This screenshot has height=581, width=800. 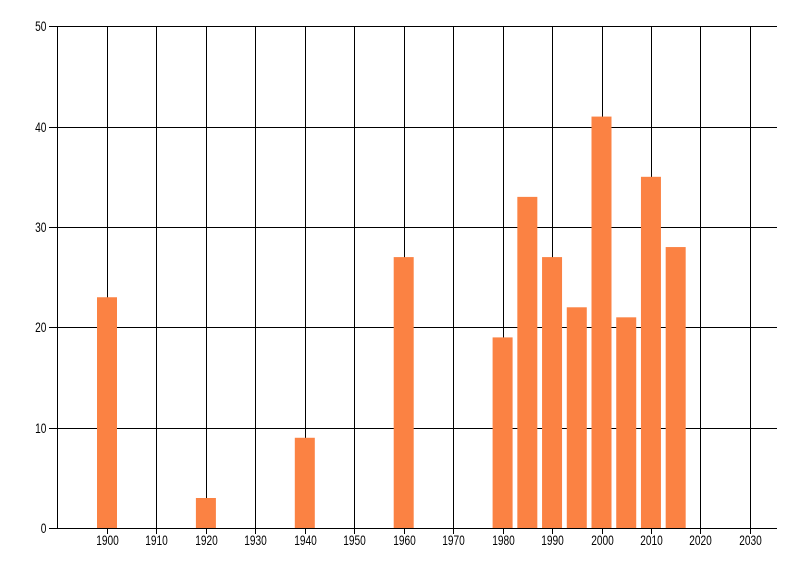 What do you see at coordinates (404, 540) in the screenshot?
I see `svg-text: 1960` at bounding box center [404, 540].